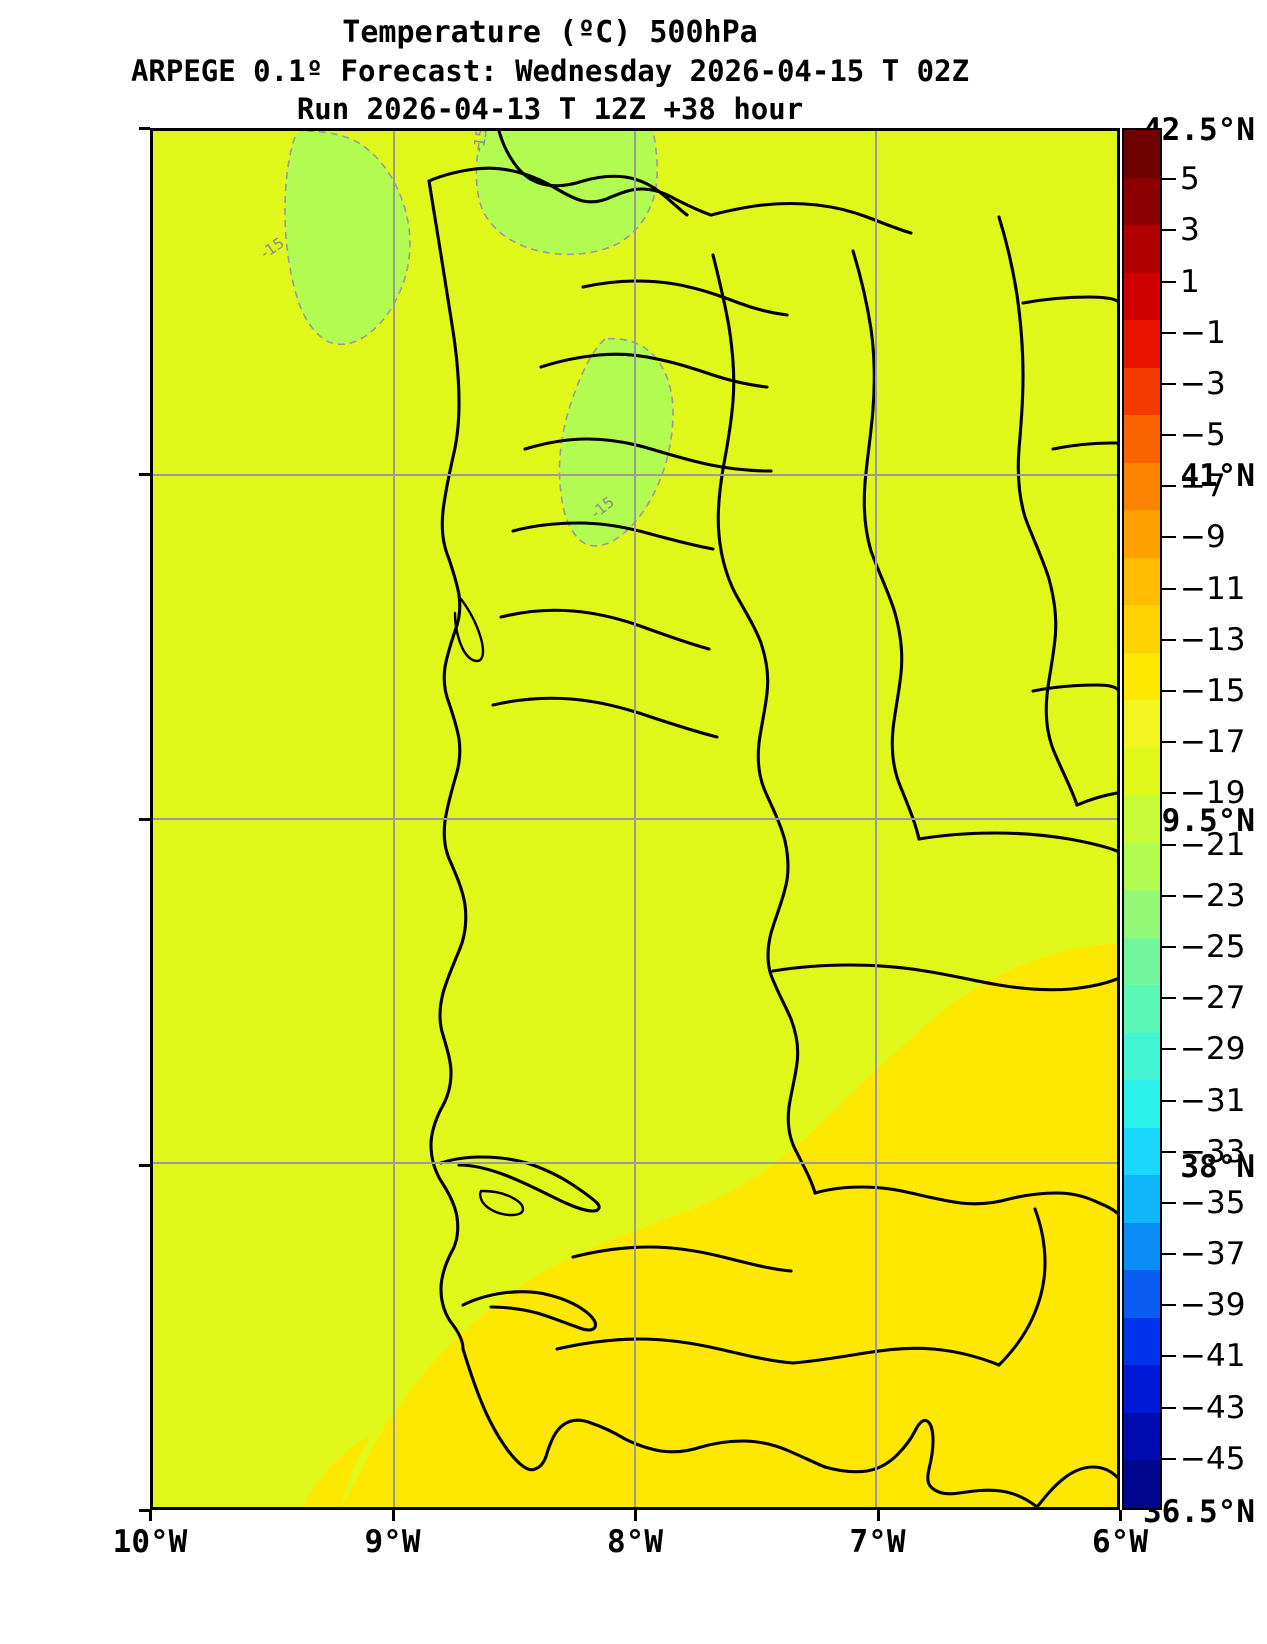 This screenshot has width=1267, height=1644. What do you see at coordinates (480, 142) in the screenshot?
I see `contour-label-minus15-n: -15` at bounding box center [480, 142].